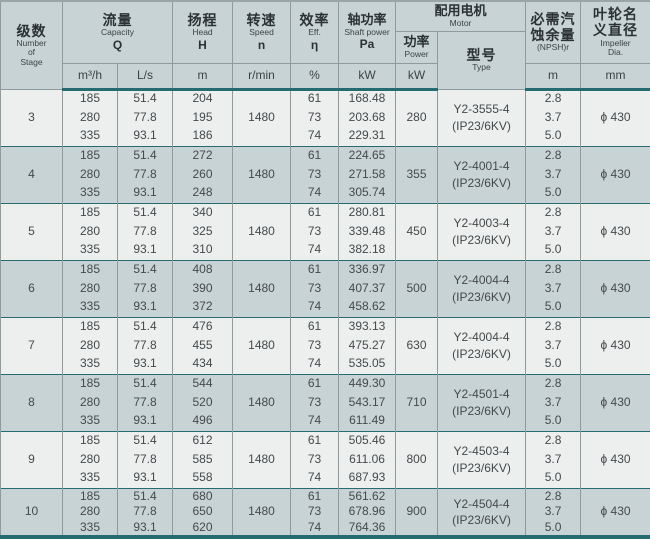 This screenshot has height=539, width=650. I want to click on stage-number: 5, so click(32, 231).